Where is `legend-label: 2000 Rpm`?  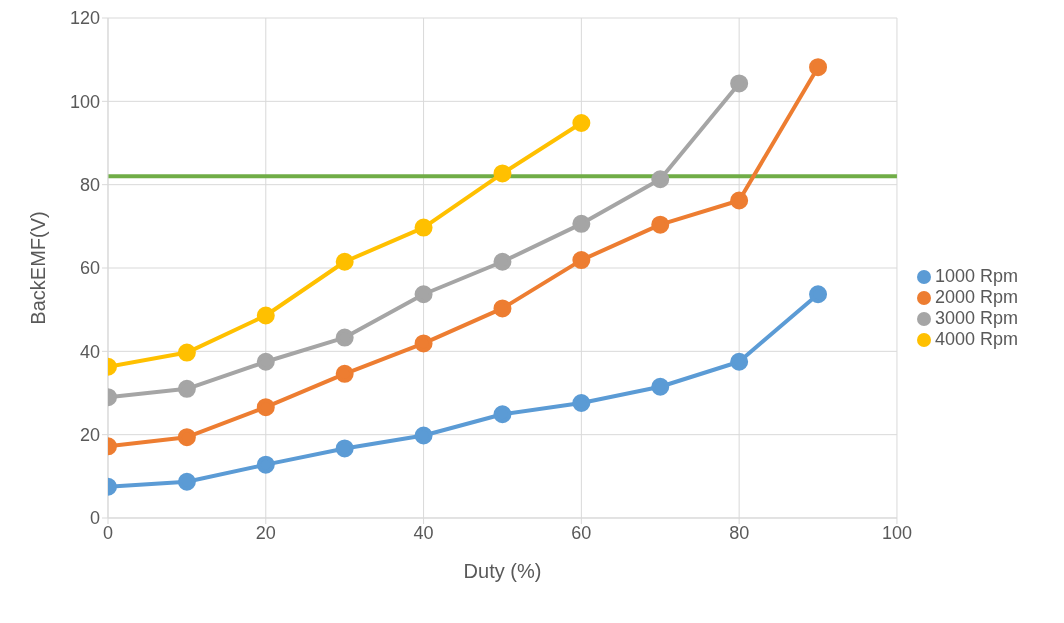 legend-label: 2000 Rpm is located at coordinates (976, 297).